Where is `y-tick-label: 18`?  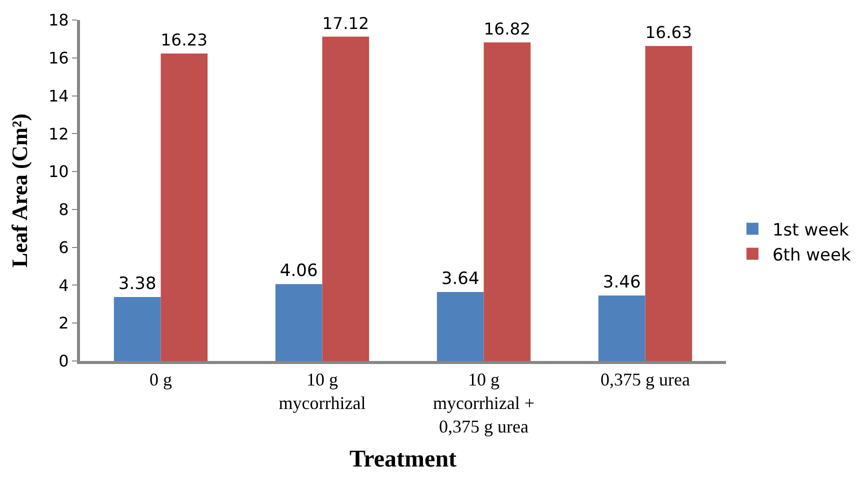
y-tick-label: 18 is located at coordinates (58, 20).